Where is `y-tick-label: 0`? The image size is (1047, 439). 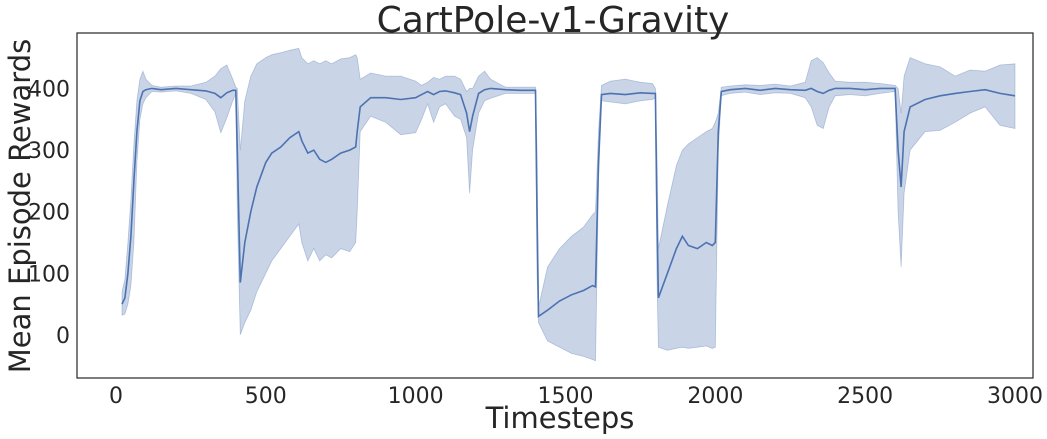
y-tick-label: 0 is located at coordinates (63, 336).